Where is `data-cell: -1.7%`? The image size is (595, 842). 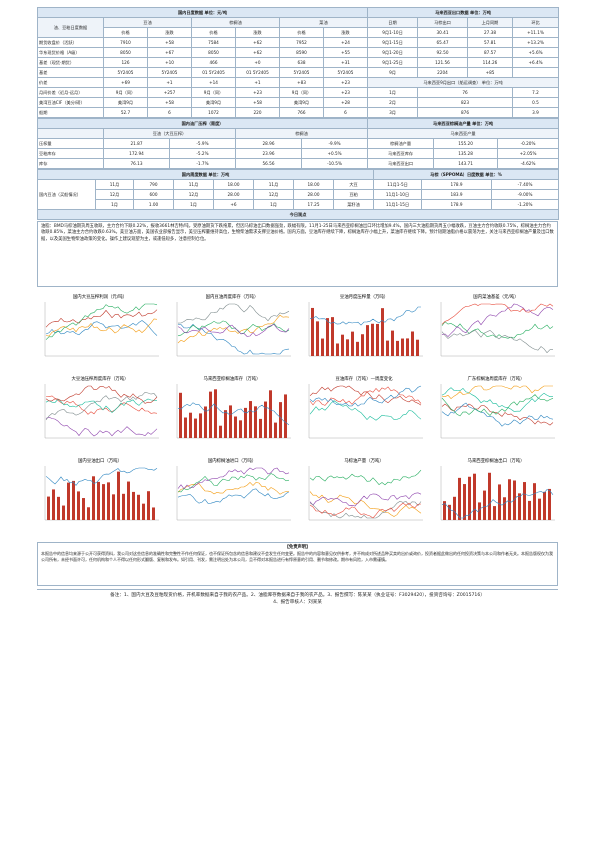
data-cell: -1.7% is located at coordinates (202, 163).